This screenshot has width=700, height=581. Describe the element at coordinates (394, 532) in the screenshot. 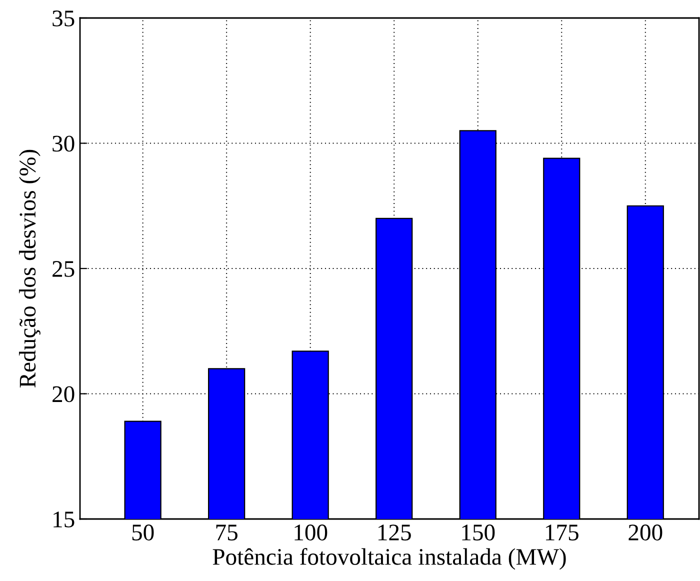

I see `x-tick-label: 125` at that location.